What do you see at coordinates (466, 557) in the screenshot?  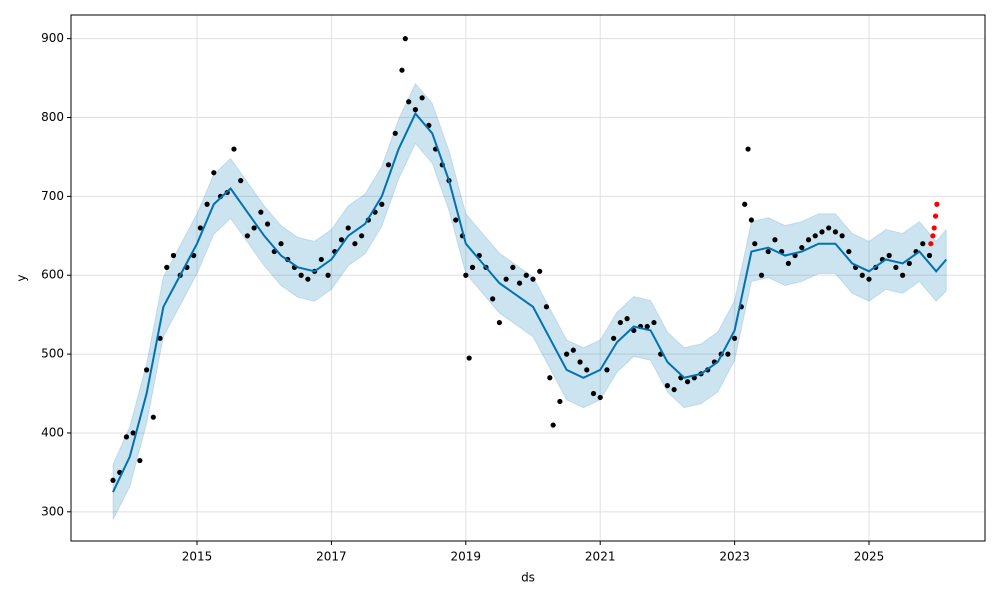 I see `x-tick-label: 2019` at bounding box center [466, 557].